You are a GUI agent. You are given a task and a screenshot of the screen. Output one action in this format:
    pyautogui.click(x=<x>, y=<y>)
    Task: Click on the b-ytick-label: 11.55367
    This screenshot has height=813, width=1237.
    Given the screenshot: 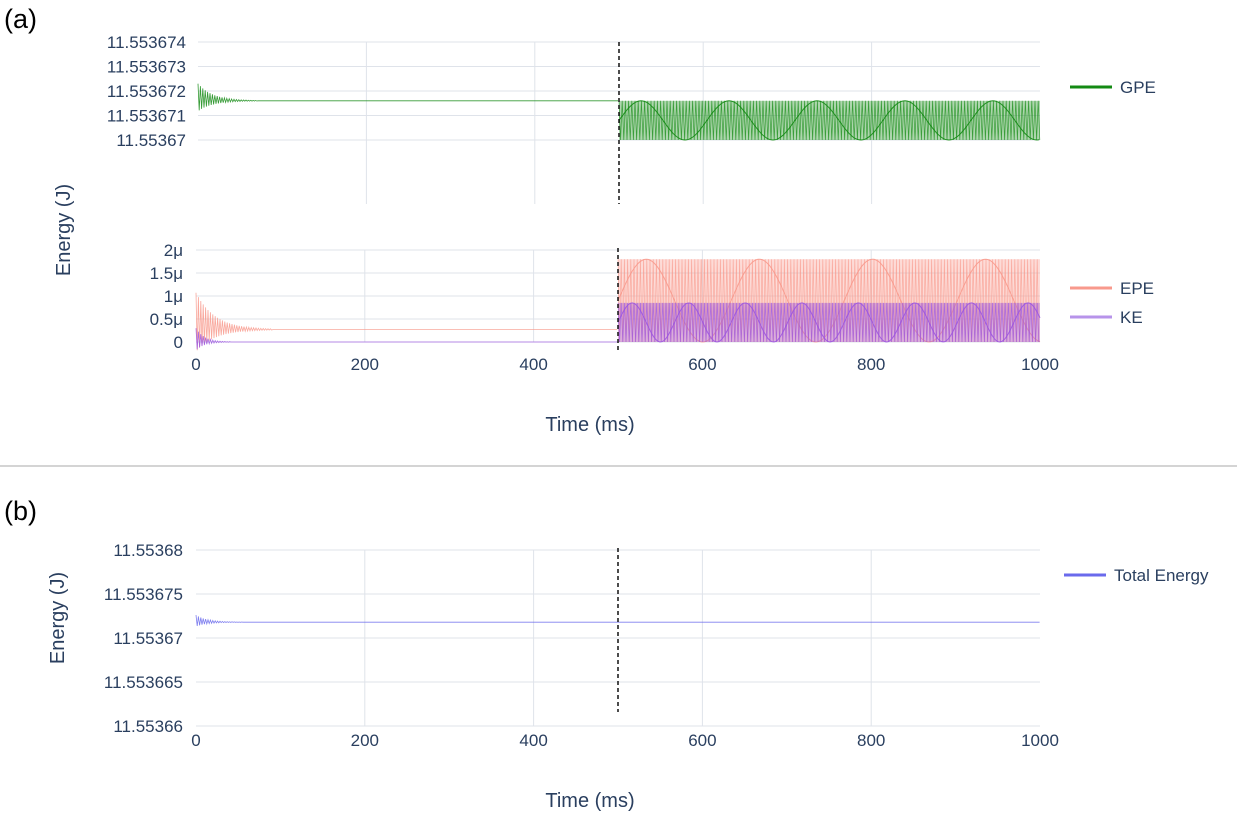 What is the action you would take?
    pyautogui.click(x=148, y=638)
    